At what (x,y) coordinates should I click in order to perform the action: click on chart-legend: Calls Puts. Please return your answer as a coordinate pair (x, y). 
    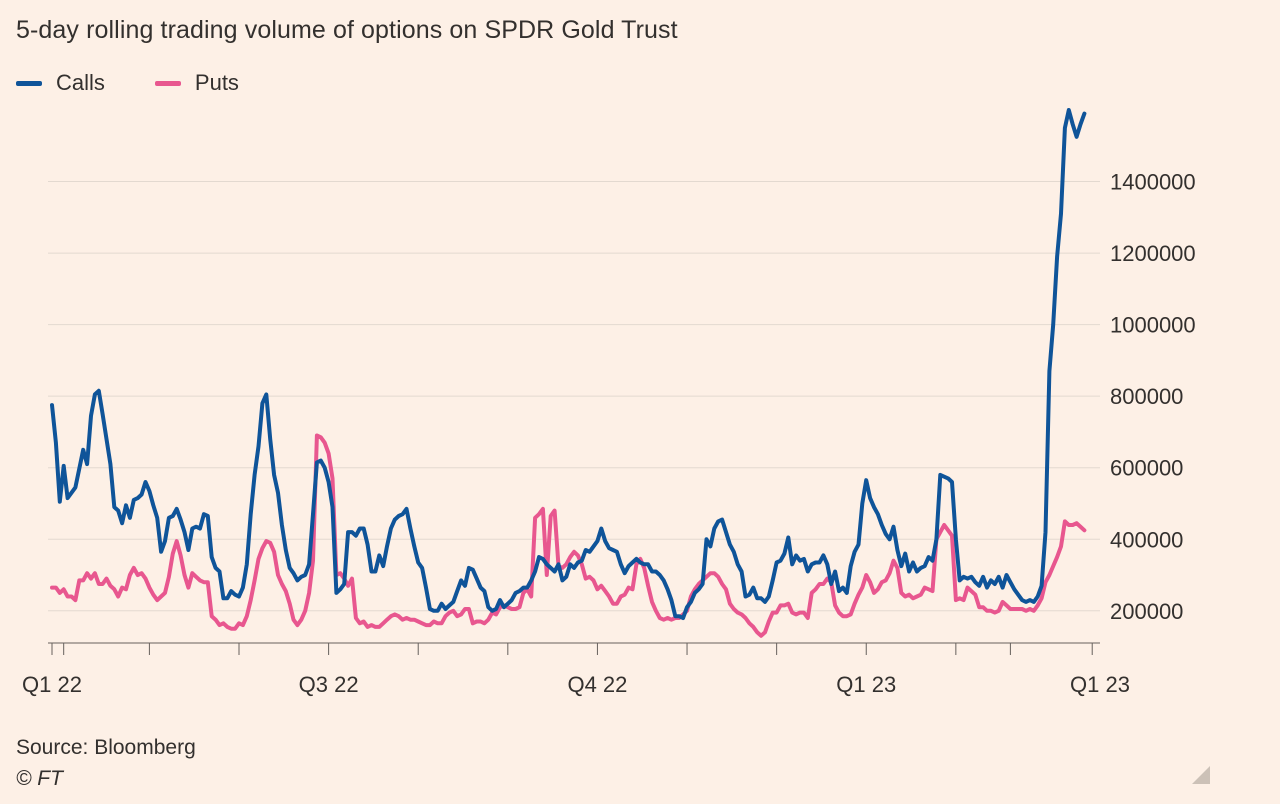
    Looking at the image, I should click on (152, 83).